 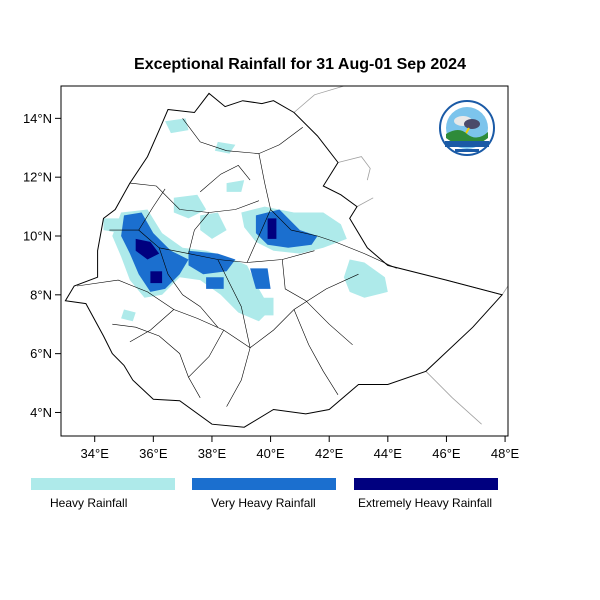 What do you see at coordinates (329, 453) in the screenshot?
I see `x-tick-label: 42°E` at bounding box center [329, 453].